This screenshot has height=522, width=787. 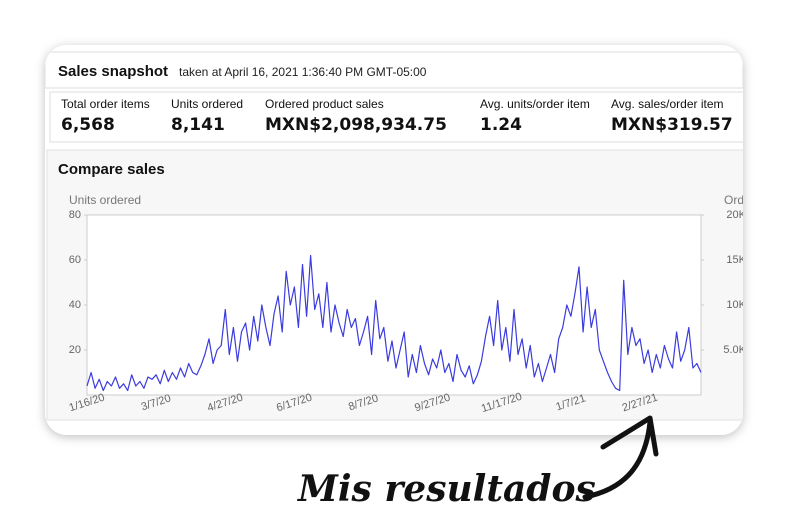 I want to click on metrics-box, so click(x=396, y=117).